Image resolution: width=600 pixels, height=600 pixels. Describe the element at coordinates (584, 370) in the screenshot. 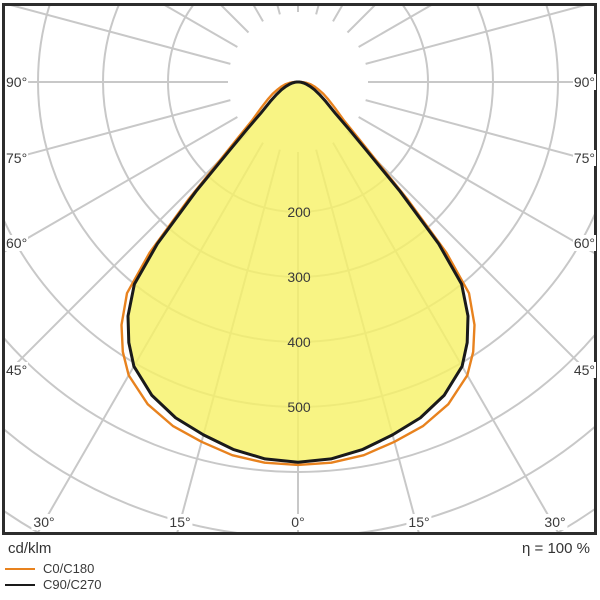

I see `angle-label-right-45: 45°` at that location.